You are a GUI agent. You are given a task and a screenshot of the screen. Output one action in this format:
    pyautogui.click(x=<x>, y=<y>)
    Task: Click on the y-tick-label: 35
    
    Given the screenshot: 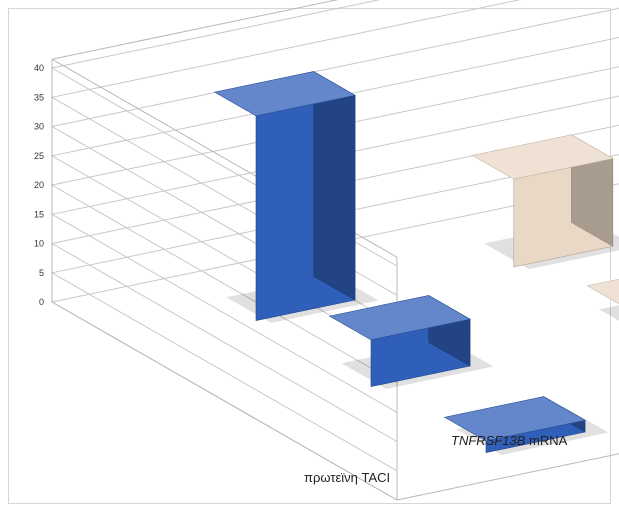 What is the action you would take?
    pyautogui.click(x=39, y=97)
    